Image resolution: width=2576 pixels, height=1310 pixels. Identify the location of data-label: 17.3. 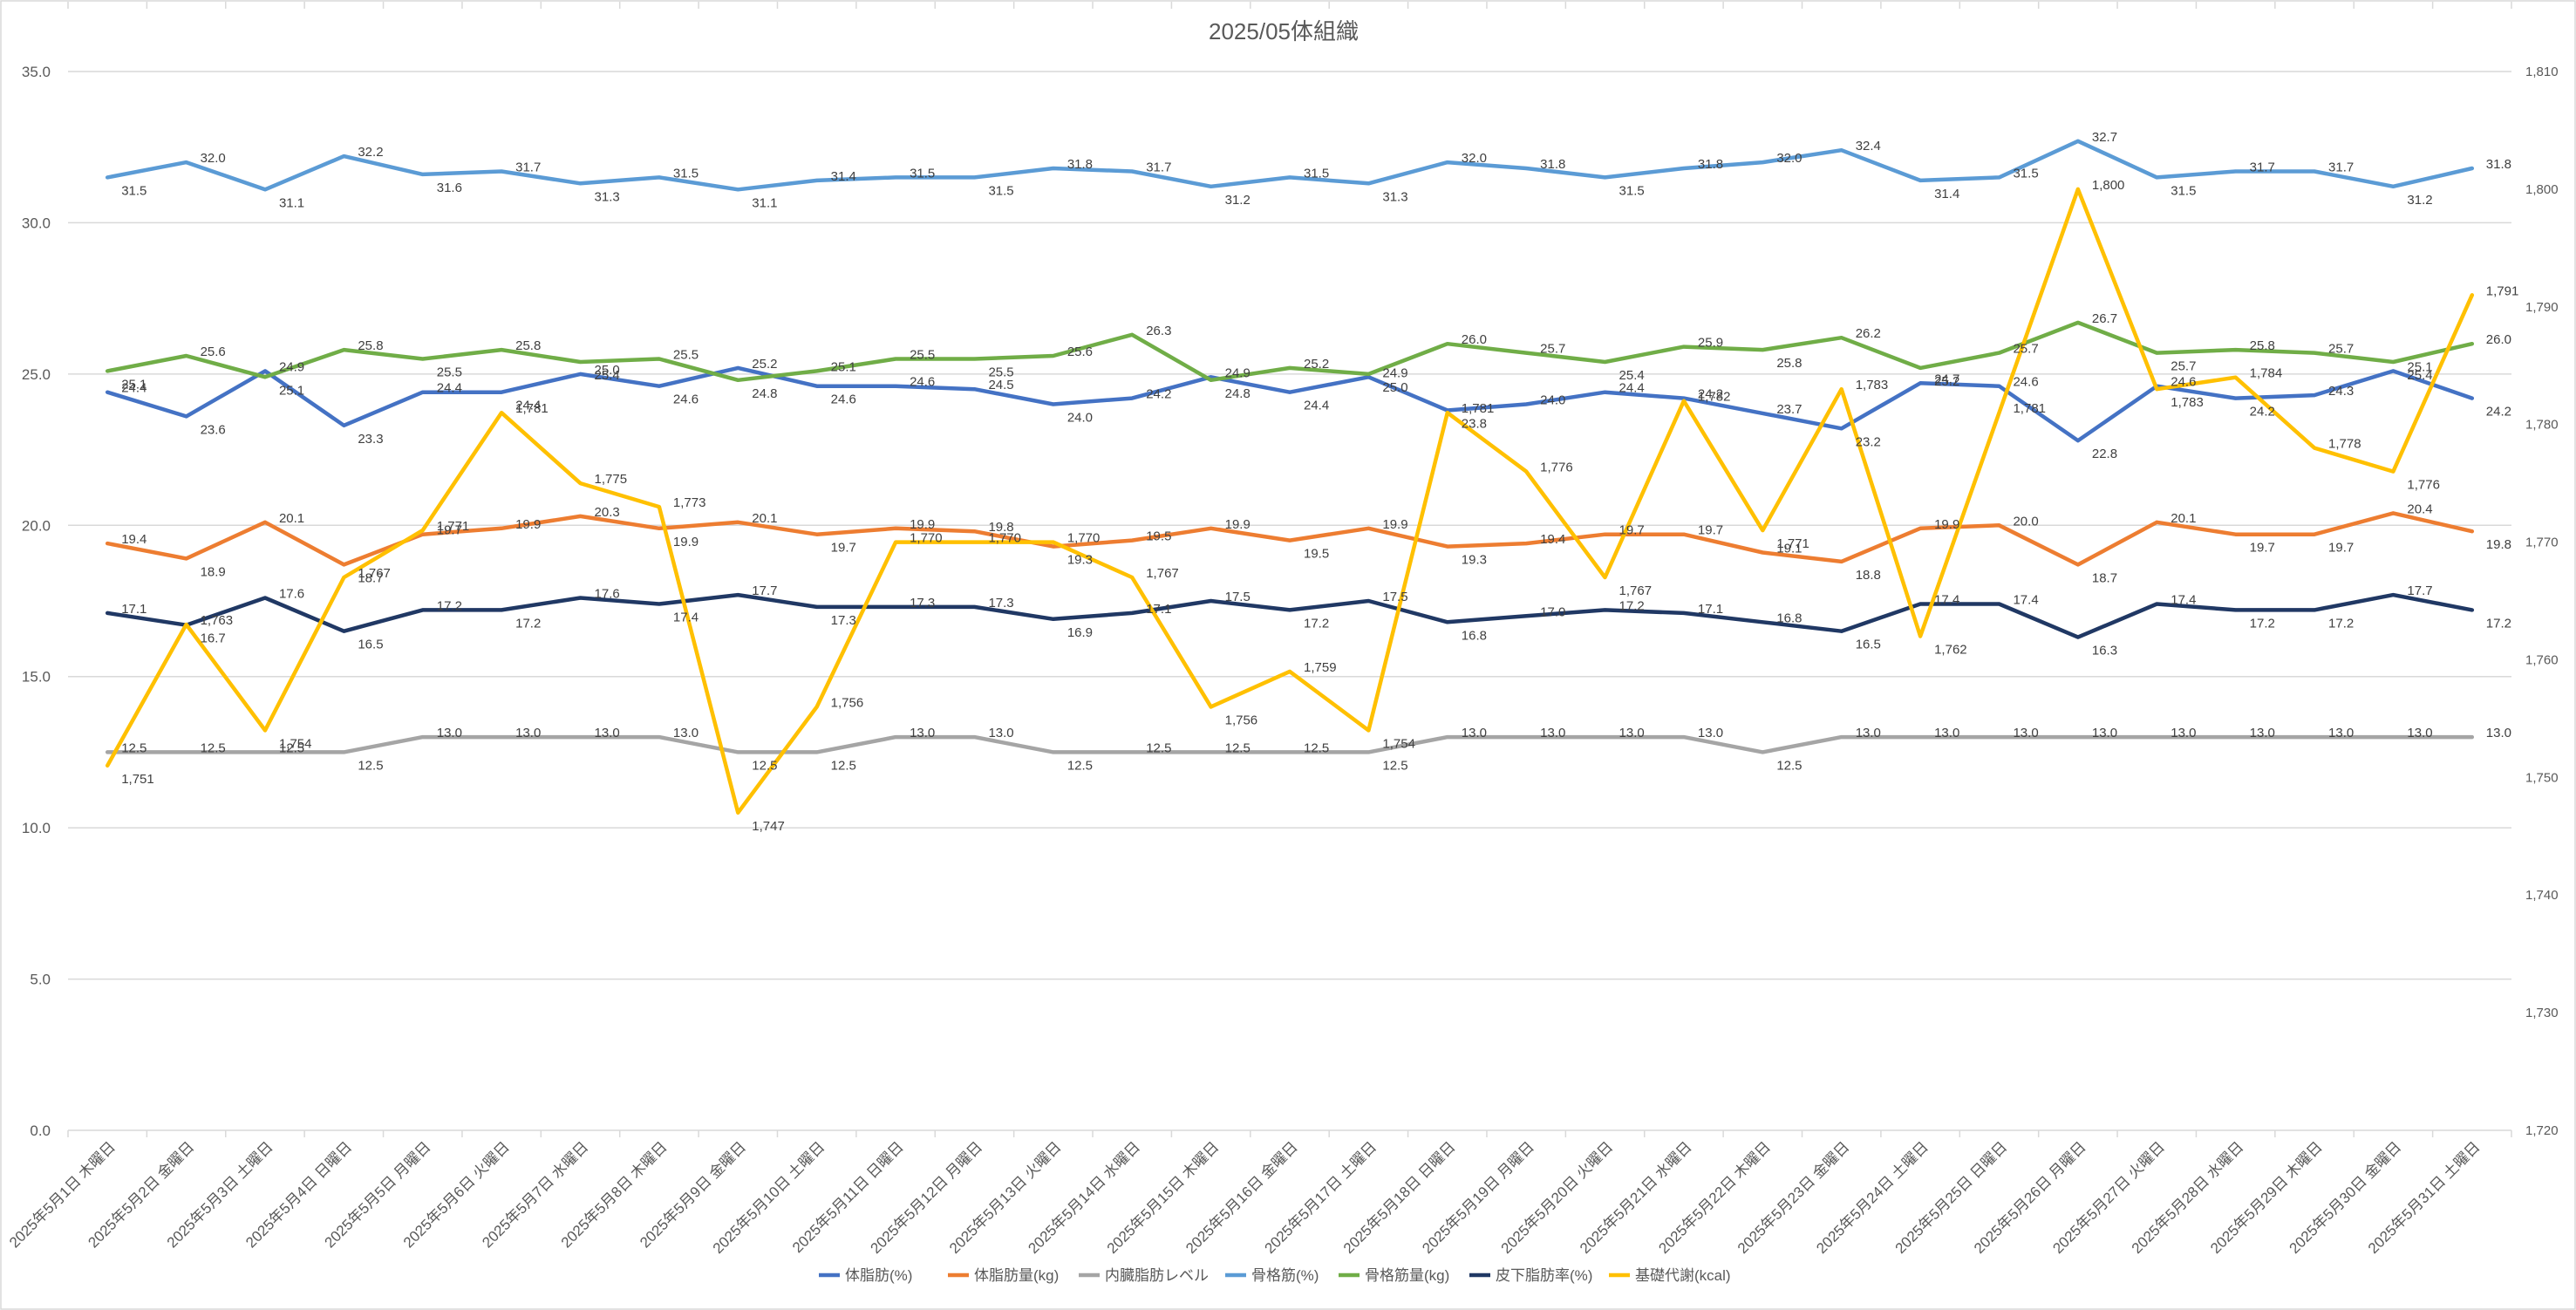
(1000, 603).